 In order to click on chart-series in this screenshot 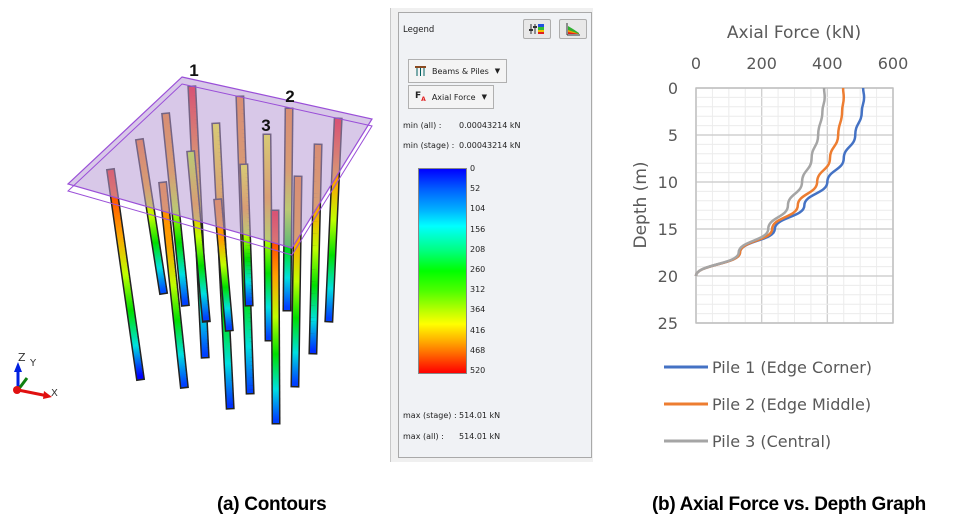, I will do `click(780, 182)`.